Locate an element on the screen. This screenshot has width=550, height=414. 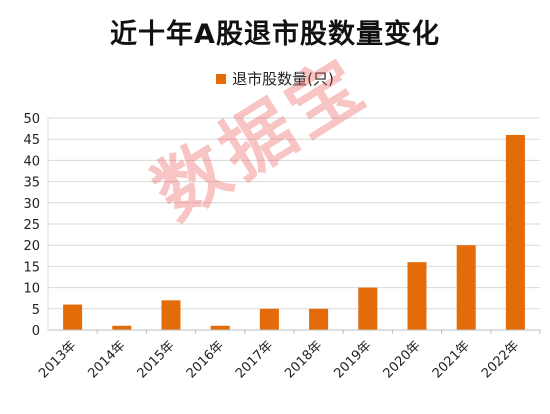
x-tick-label-3: 2016年 is located at coordinates (205, 359).